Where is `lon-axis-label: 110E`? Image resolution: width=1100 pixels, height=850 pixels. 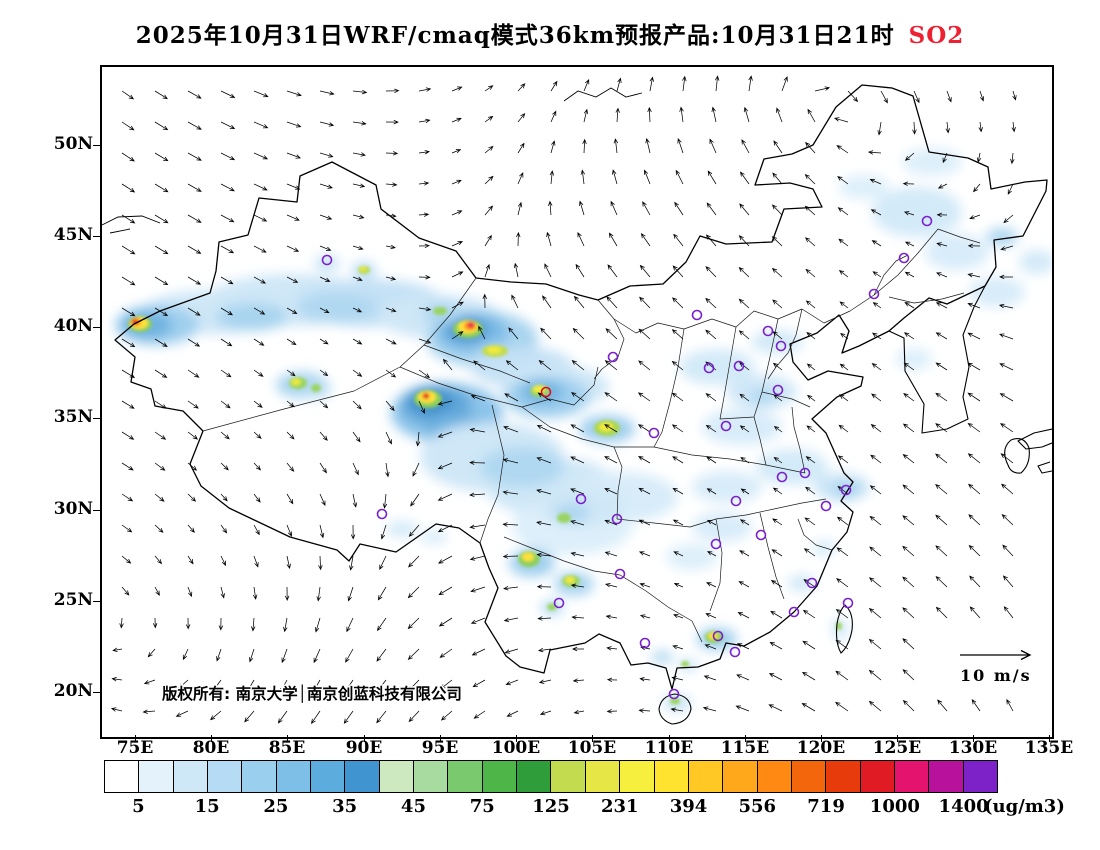 lon-axis-label: 110E is located at coordinates (669, 748).